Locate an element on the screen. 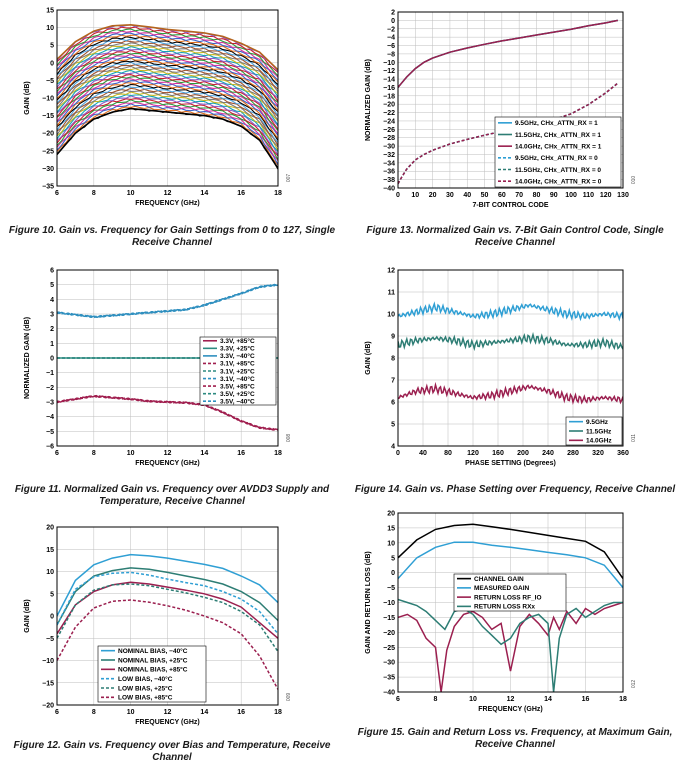 The height and width of the screenshot is (764, 686). fig12-x-tick-label: 14 is located at coordinates (204, 712).